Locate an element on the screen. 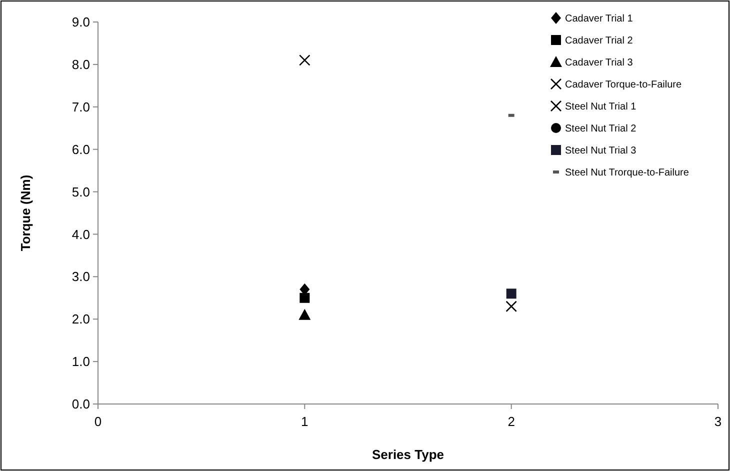 This screenshot has height=471, width=730. y-tick-label: 5.0 is located at coordinates (81, 192).